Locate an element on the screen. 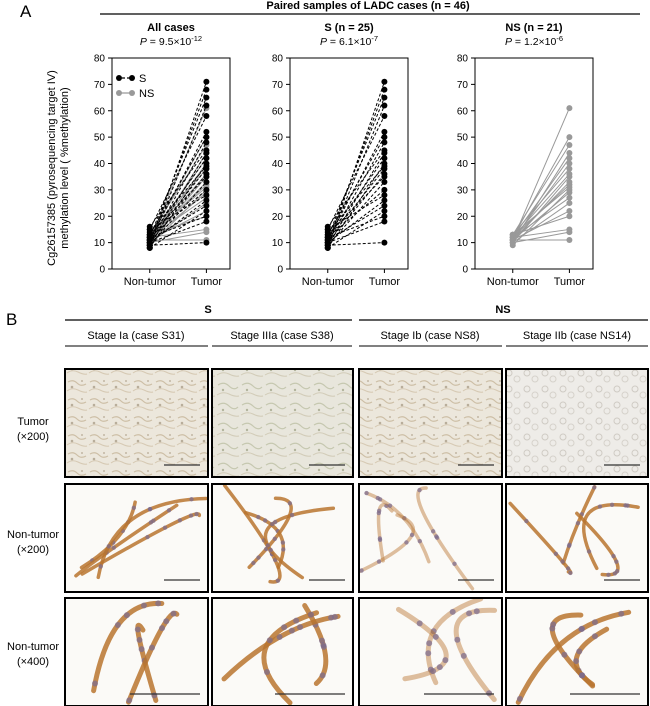 This screenshot has height=706, width=650. y-tick-label: 50 is located at coordinates (463, 138).